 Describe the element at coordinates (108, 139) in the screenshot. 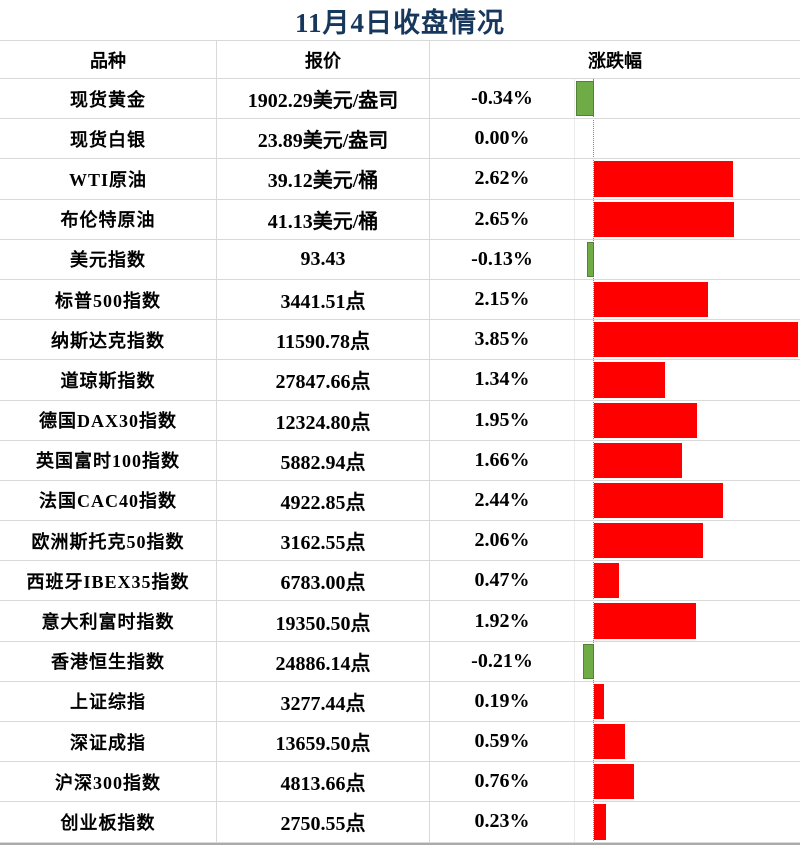

I see `instrument-name: 现货白银` at that location.